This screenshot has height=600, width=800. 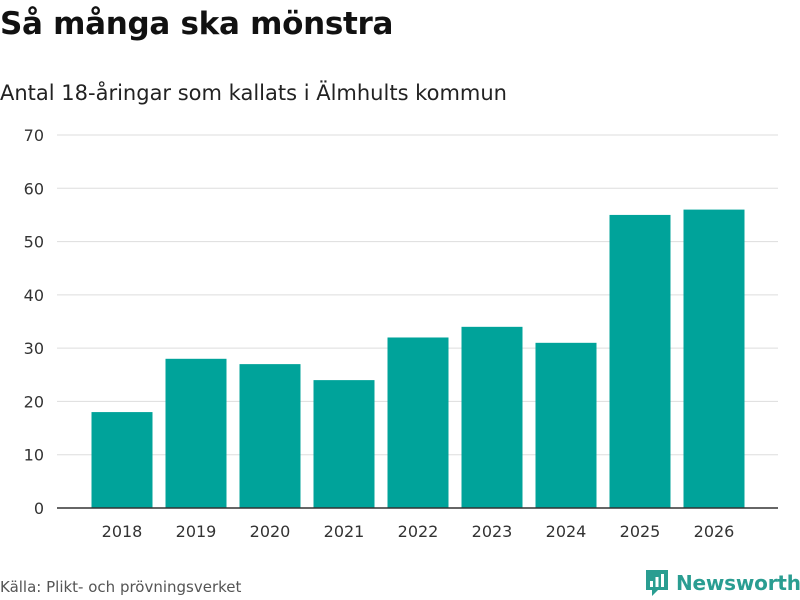 I want to click on y-tick-label-60: 60, so click(x=34, y=188).